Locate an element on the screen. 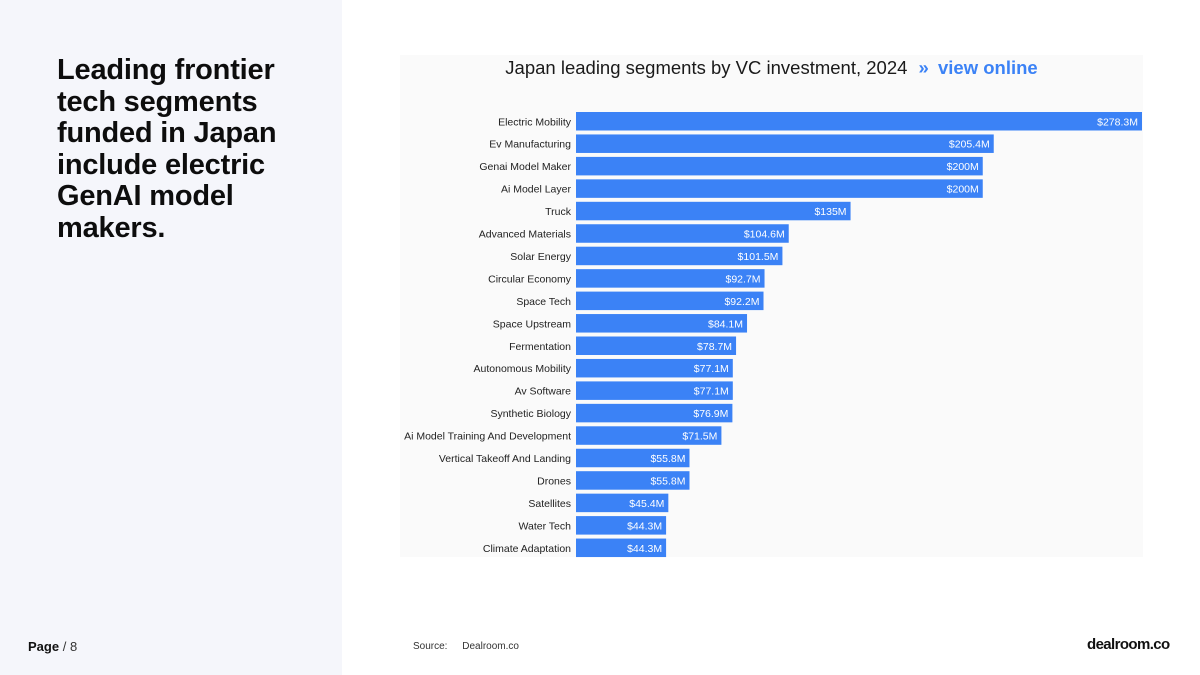 The height and width of the screenshot is (675, 1200). value-label: $205.4M is located at coordinates (969, 145).